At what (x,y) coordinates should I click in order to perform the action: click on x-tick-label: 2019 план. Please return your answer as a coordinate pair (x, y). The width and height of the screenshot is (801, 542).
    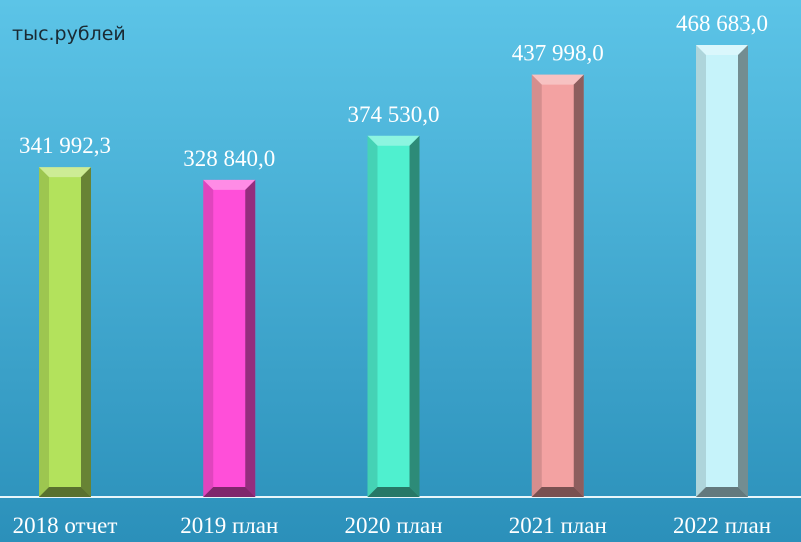
    Looking at the image, I should click on (229, 525).